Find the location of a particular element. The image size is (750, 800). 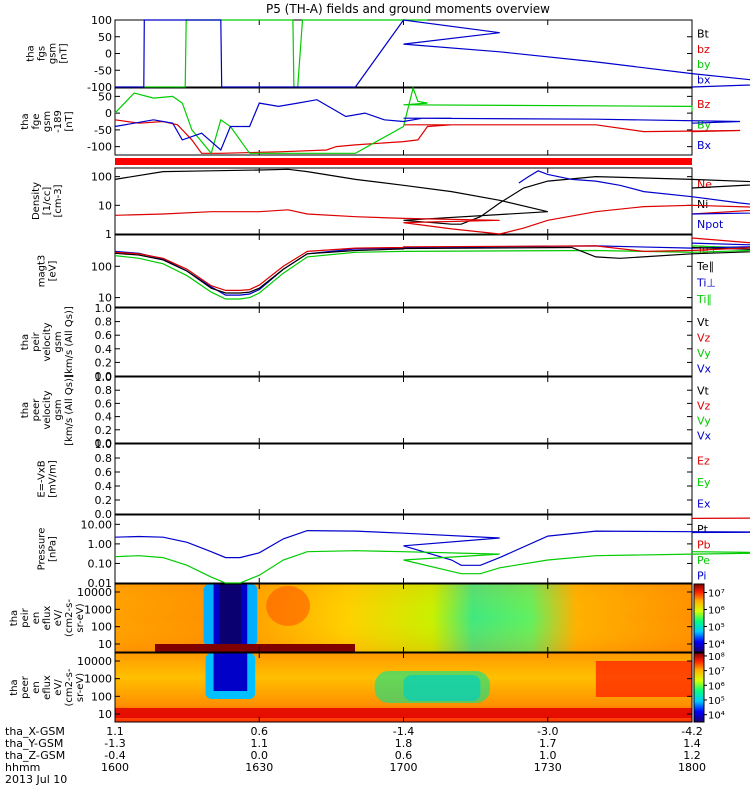

ephemeris-value: 1.7 is located at coordinates (548, 743).